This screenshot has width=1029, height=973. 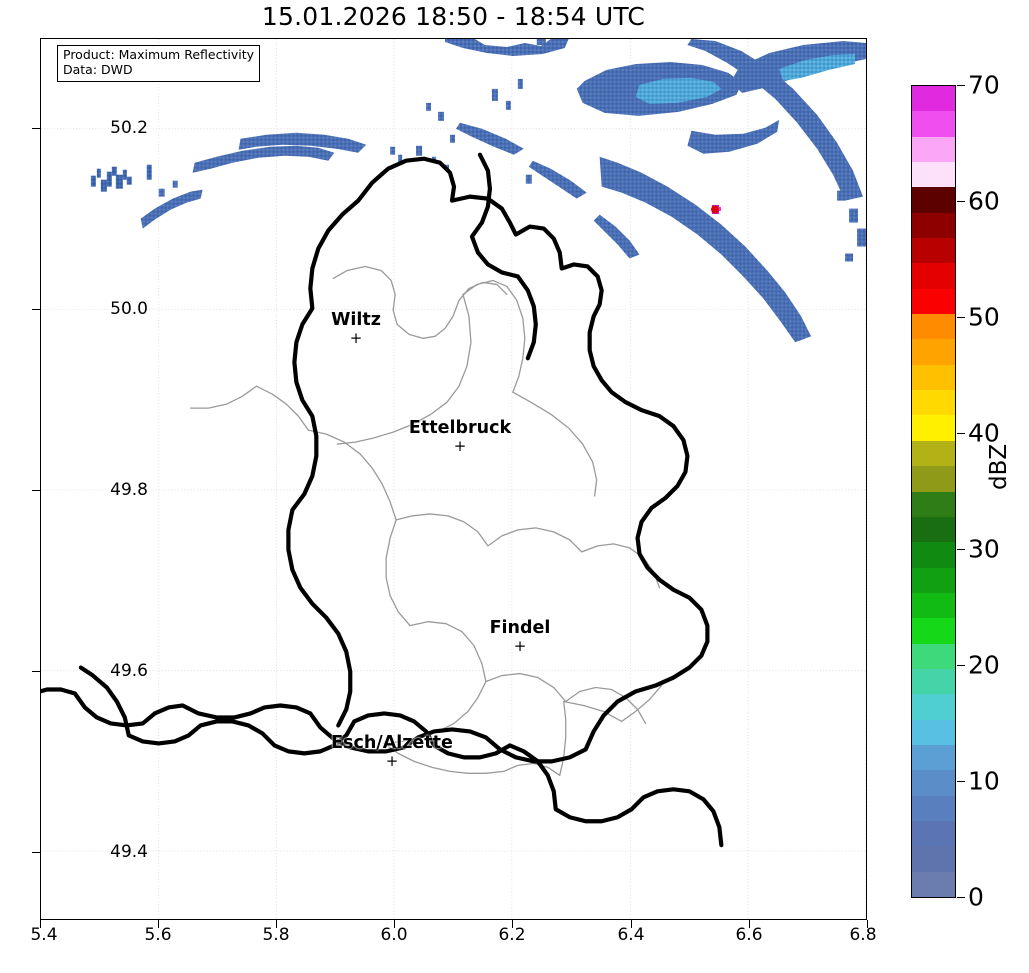 What do you see at coordinates (984, 433) in the screenshot?
I see `colorbar-tick-label: 40` at bounding box center [984, 433].